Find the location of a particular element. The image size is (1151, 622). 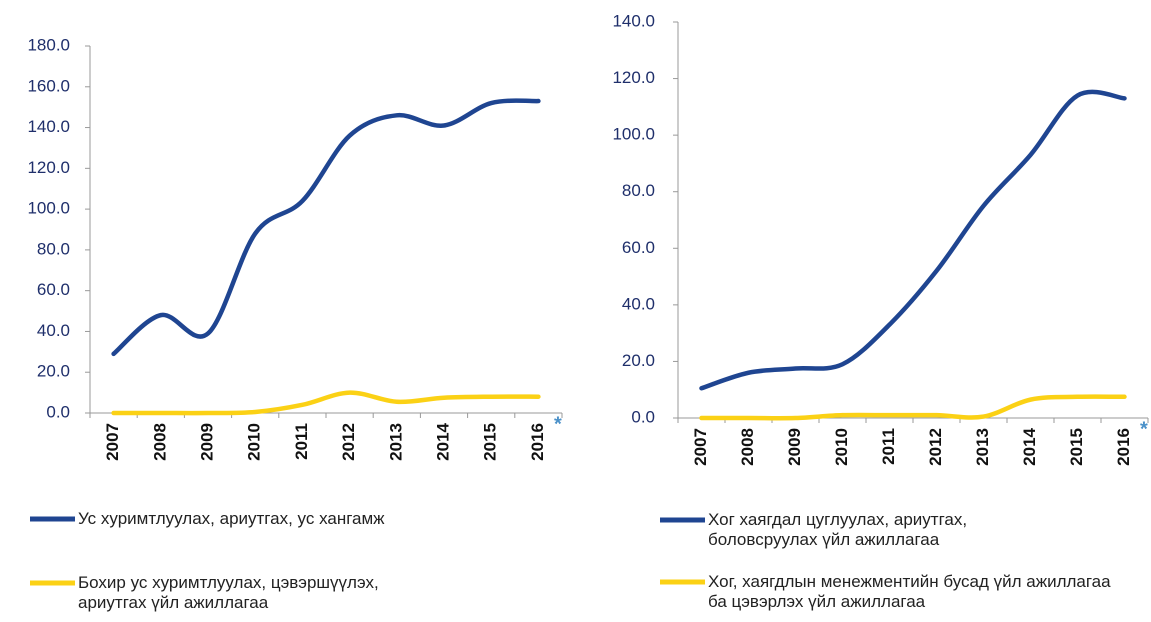

y-tick-label: 180.0 is located at coordinates (48, 44).